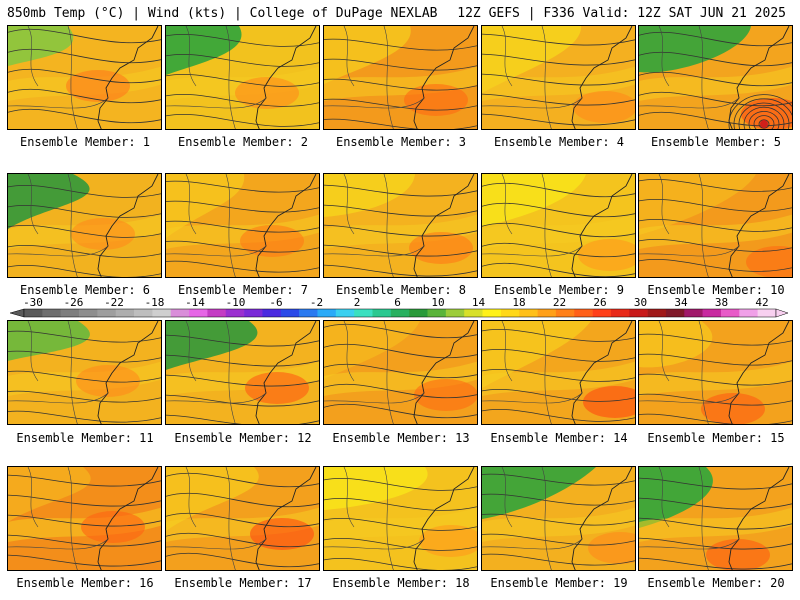  I want to click on colorbar-tick-label: 30, so click(640, 302).